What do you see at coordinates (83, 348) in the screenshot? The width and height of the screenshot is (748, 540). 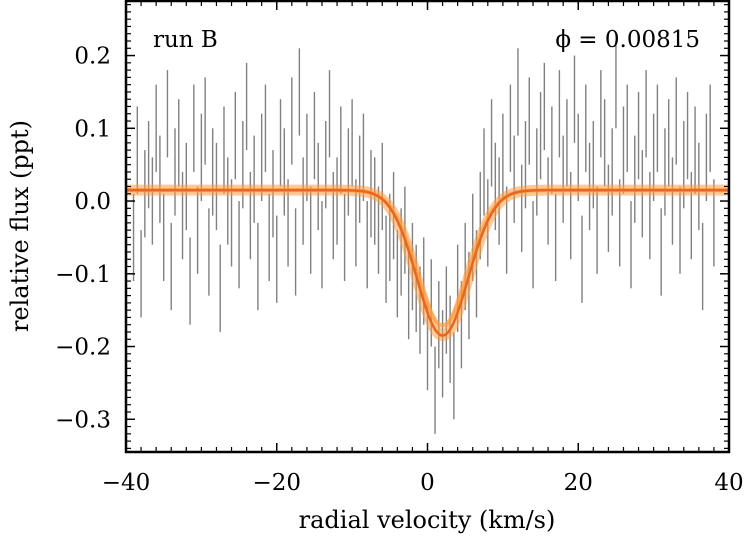 I see `y-tick-label: −0.2` at bounding box center [83, 348].